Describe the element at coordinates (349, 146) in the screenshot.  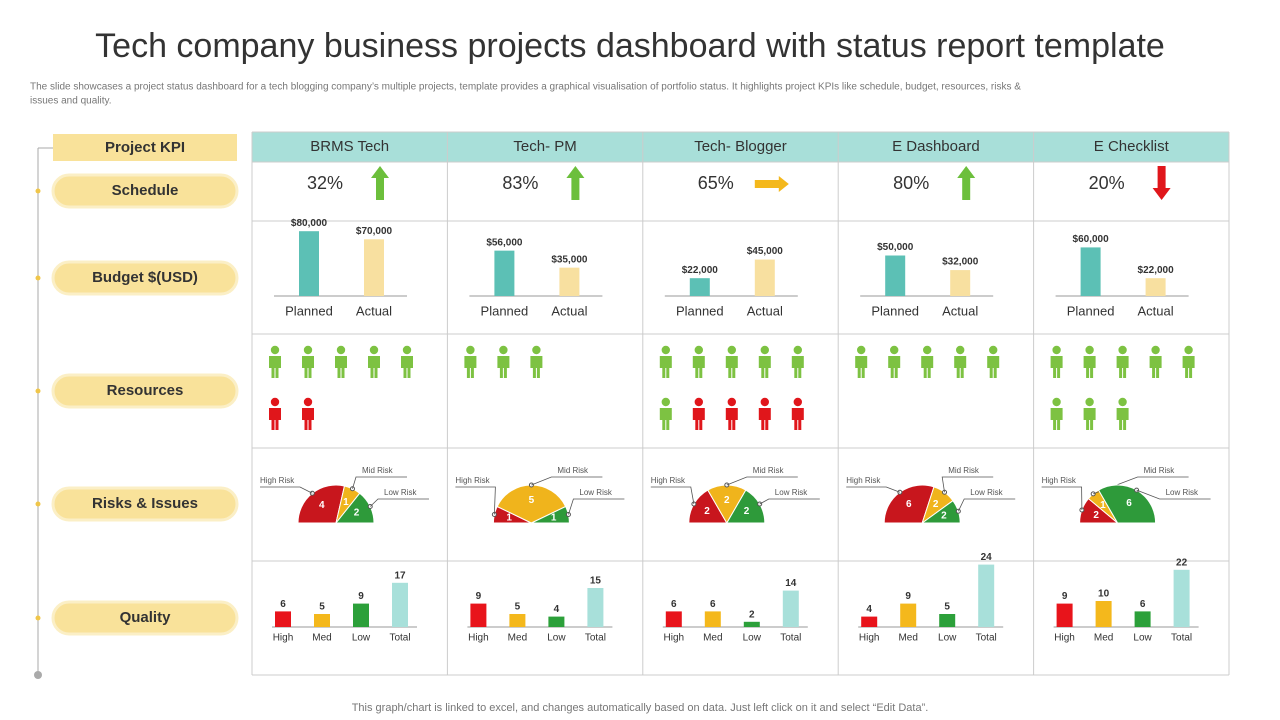
I see `project-name: BRMS Tech` at that location.